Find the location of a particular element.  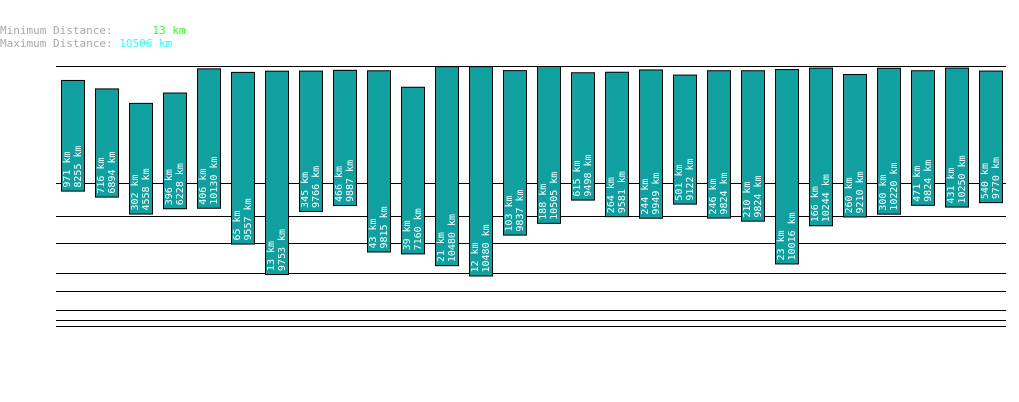

bar-label-min: 103 km is located at coordinates (509, 213).